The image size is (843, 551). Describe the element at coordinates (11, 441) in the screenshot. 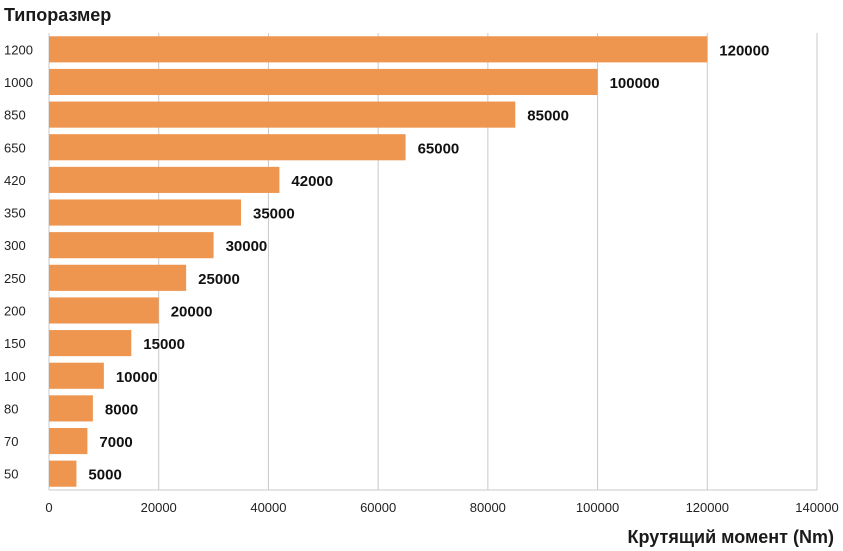

I see `y-tick-label: 70` at that location.